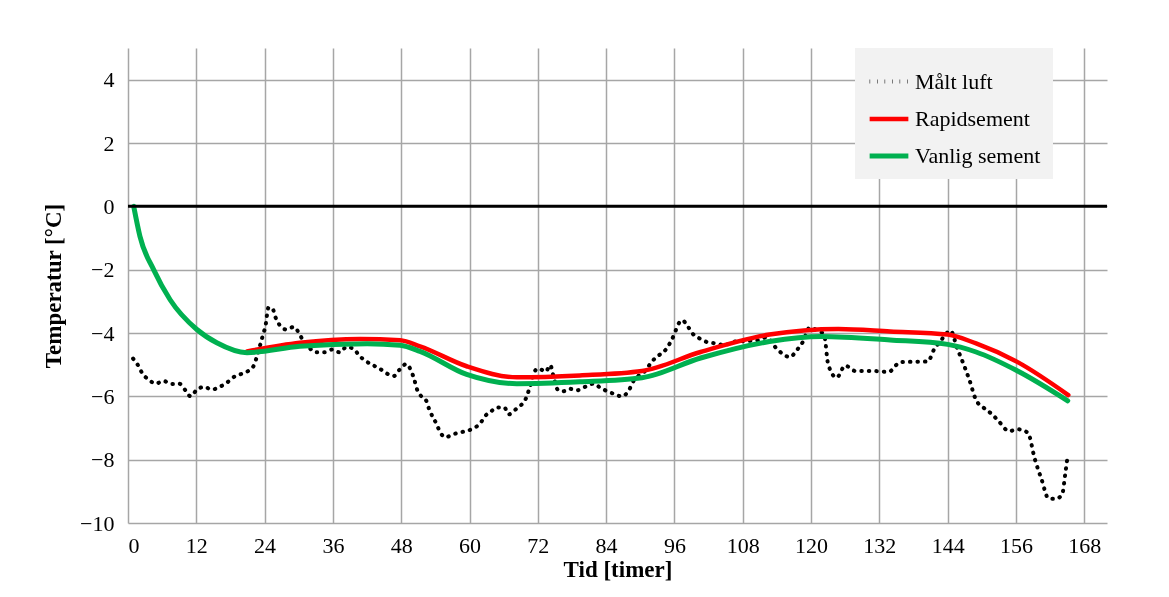  I want to click on y-tick-label: 2, so click(109, 143).